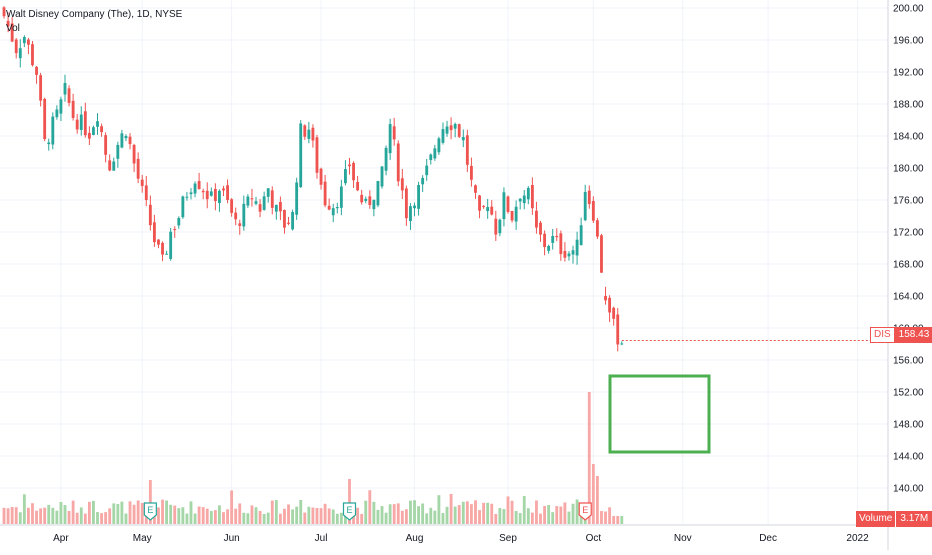 The height and width of the screenshot is (555, 932). Describe the element at coordinates (150, 510) in the screenshot. I see `earnings-marker-label: E` at that location.